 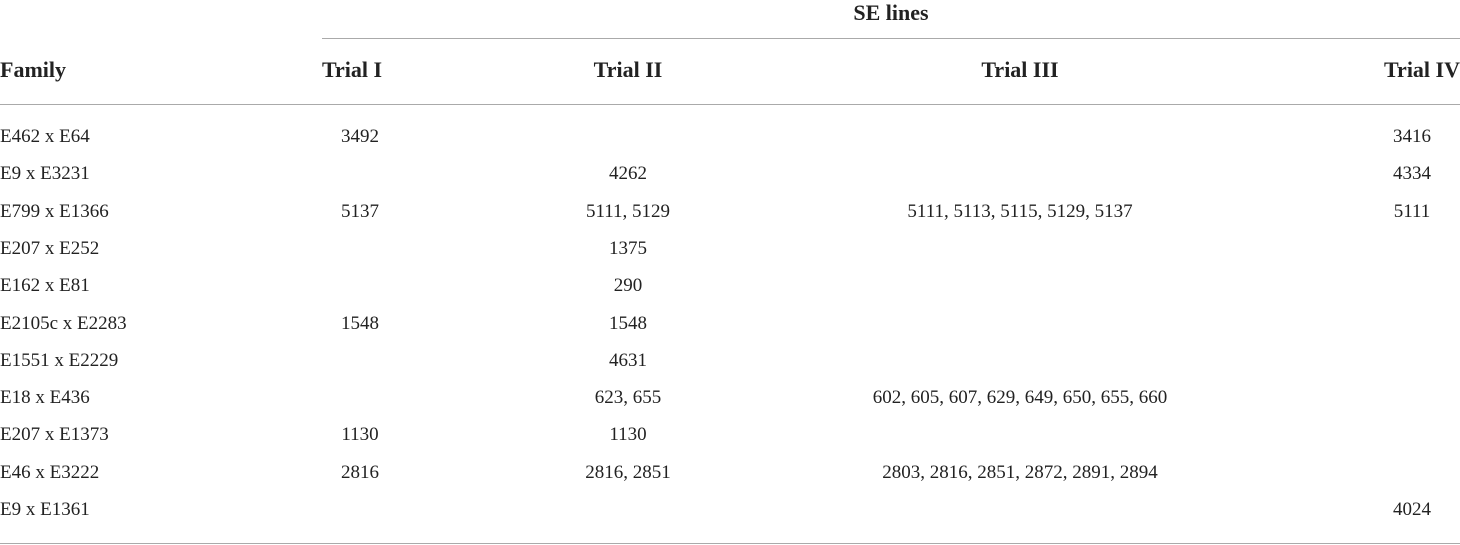 What do you see at coordinates (1020, 398) in the screenshot?
I see `table-cell: 602, 605, 607, 629, 649, 650, 655, 660` at bounding box center [1020, 398].